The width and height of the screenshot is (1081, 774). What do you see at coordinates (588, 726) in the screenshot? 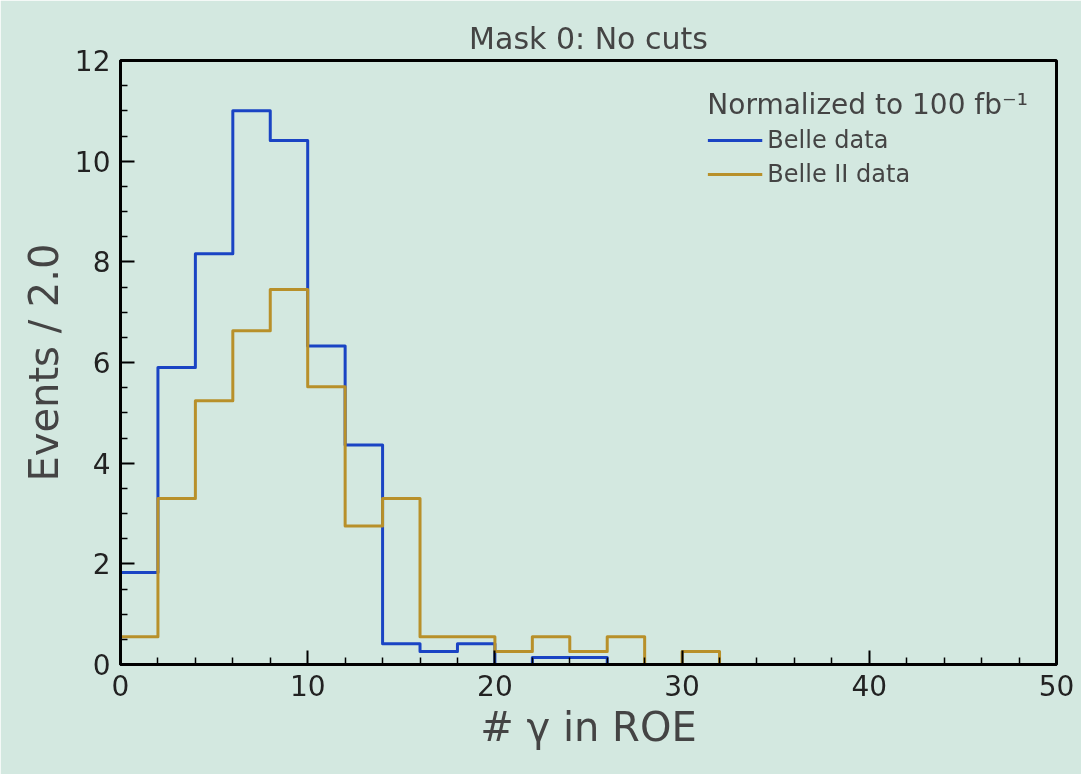
I see `x-axis-title: # γ in ROE` at bounding box center [588, 726].